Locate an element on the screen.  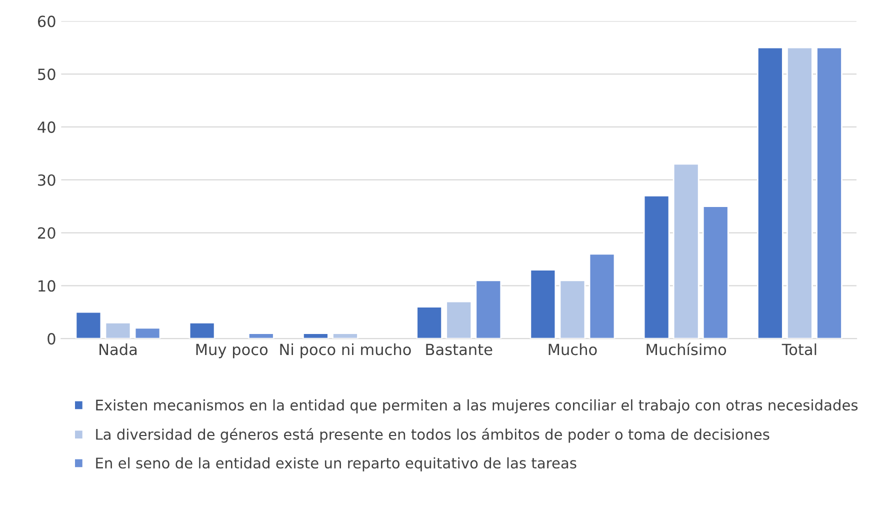
y-tick-label: 0 is located at coordinates (52, 339).